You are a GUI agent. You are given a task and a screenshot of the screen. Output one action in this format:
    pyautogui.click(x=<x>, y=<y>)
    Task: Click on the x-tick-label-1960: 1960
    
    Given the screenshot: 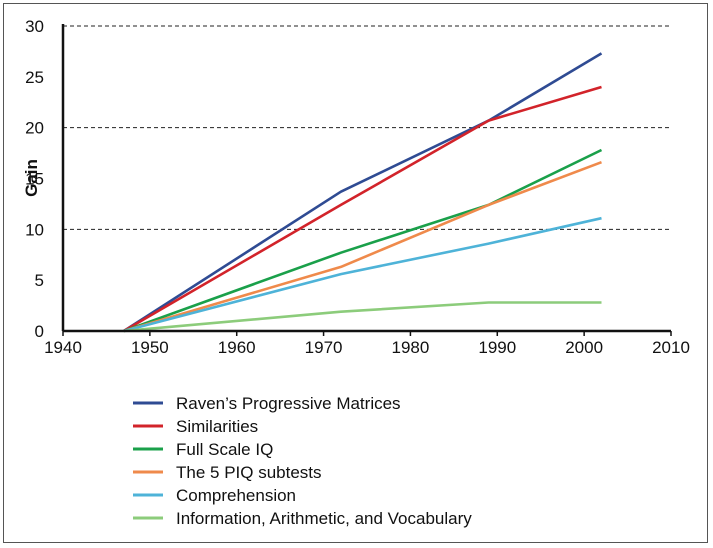 What is the action you would take?
    pyautogui.click(x=237, y=347)
    